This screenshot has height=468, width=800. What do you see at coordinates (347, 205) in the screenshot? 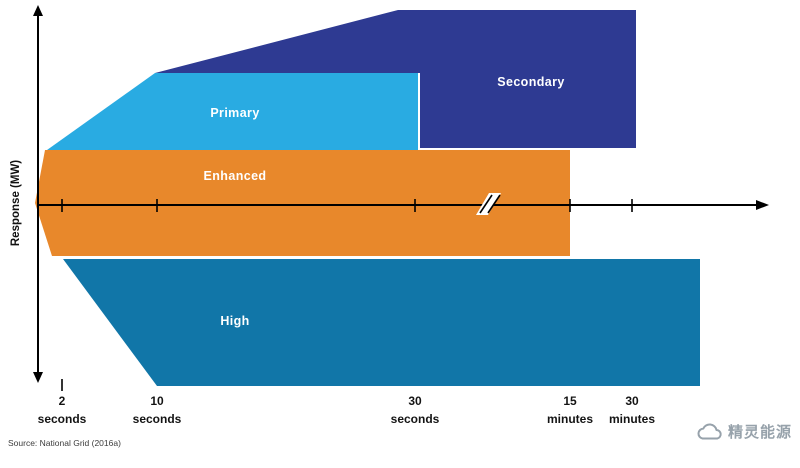
I see `x-axis-ticks` at bounding box center [347, 205].